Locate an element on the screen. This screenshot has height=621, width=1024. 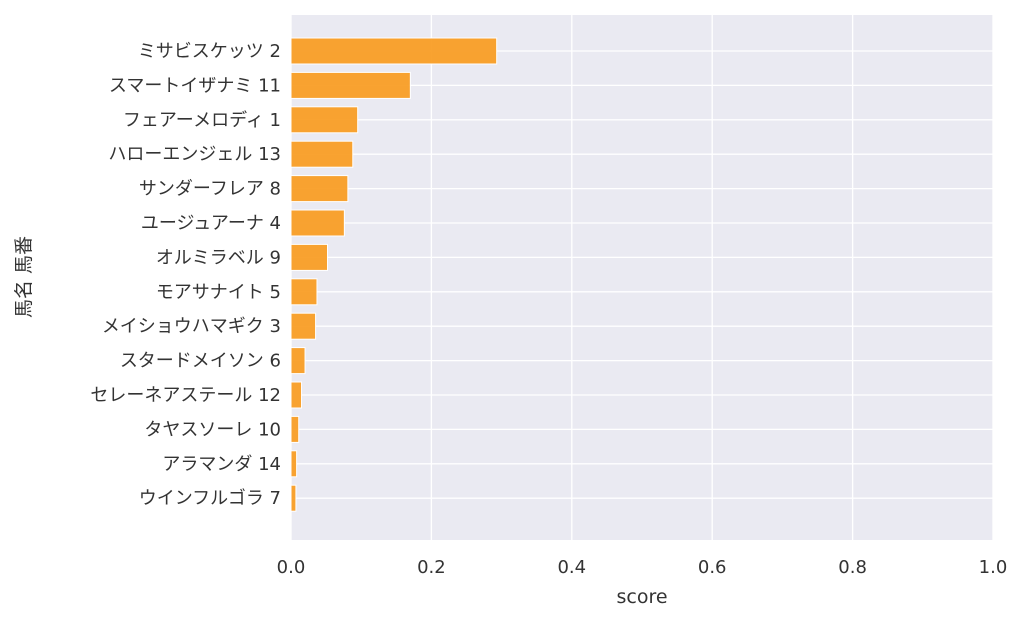
y-tick-label: タヤスソーレ 10 is located at coordinates (212, 429).